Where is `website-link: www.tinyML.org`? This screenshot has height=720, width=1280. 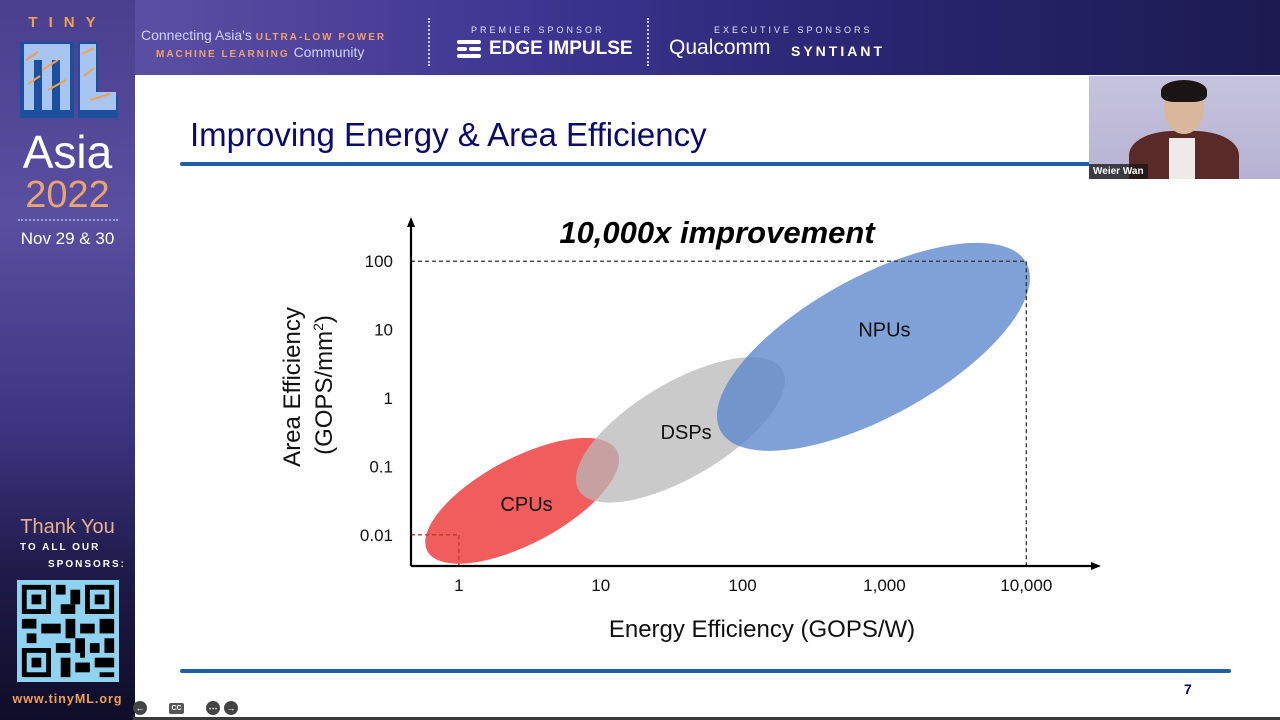
website-link: www.tinyML.org is located at coordinates (67, 699).